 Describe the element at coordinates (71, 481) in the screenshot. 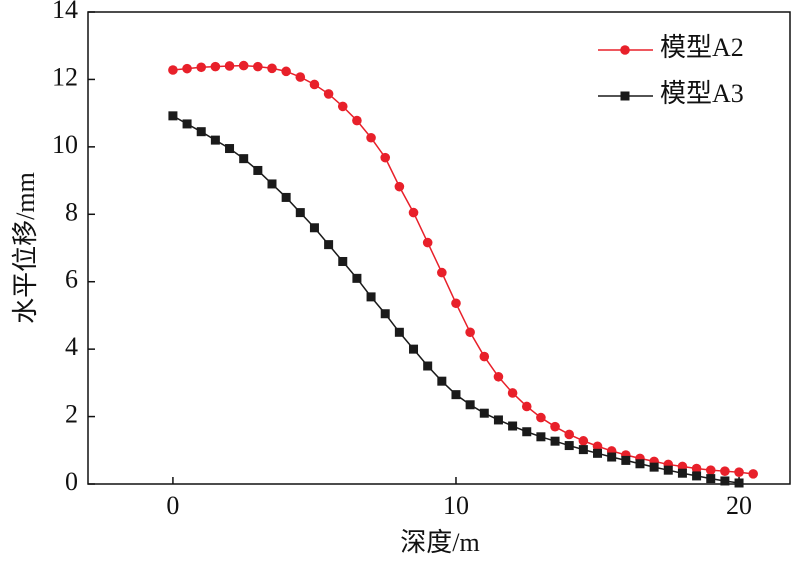

I see `y-tick-label: 0` at that location.